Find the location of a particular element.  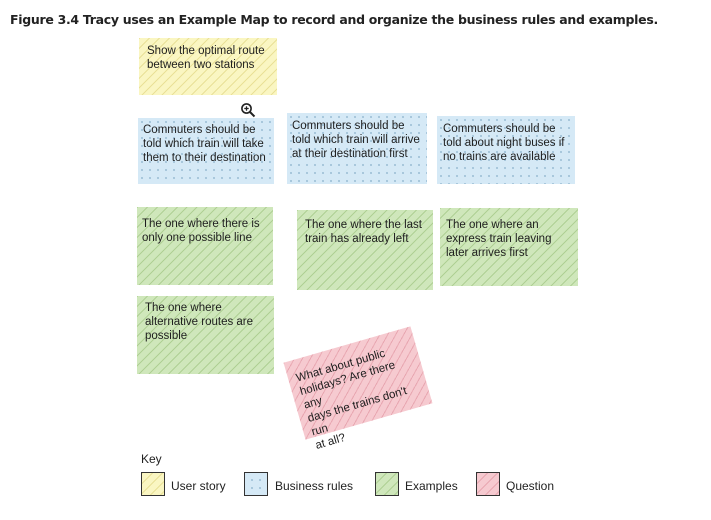

key-label-user-story: User story is located at coordinates (198, 486).